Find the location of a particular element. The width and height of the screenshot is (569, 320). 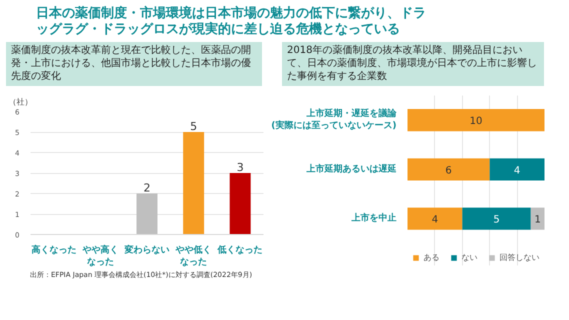

x-tick-label: やや低くなった is located at coordinates (193, 256).